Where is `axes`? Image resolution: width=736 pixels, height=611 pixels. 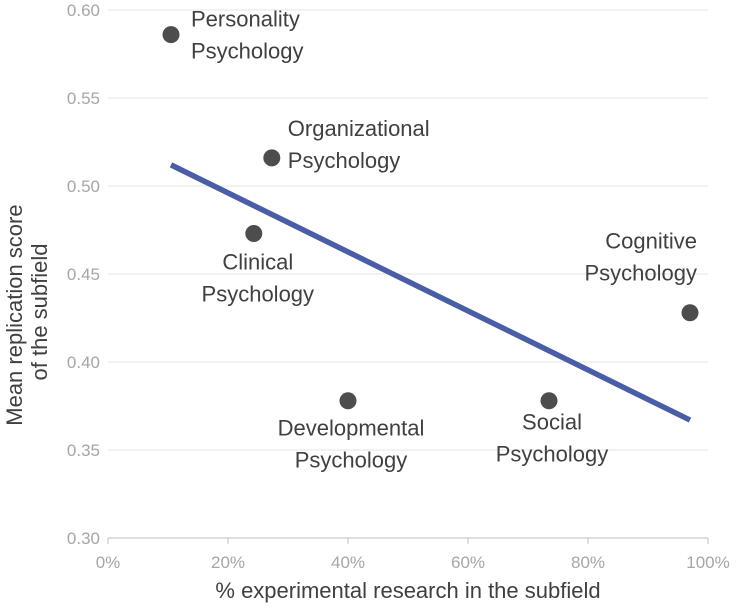 axes is located at coordinates (408, 540).